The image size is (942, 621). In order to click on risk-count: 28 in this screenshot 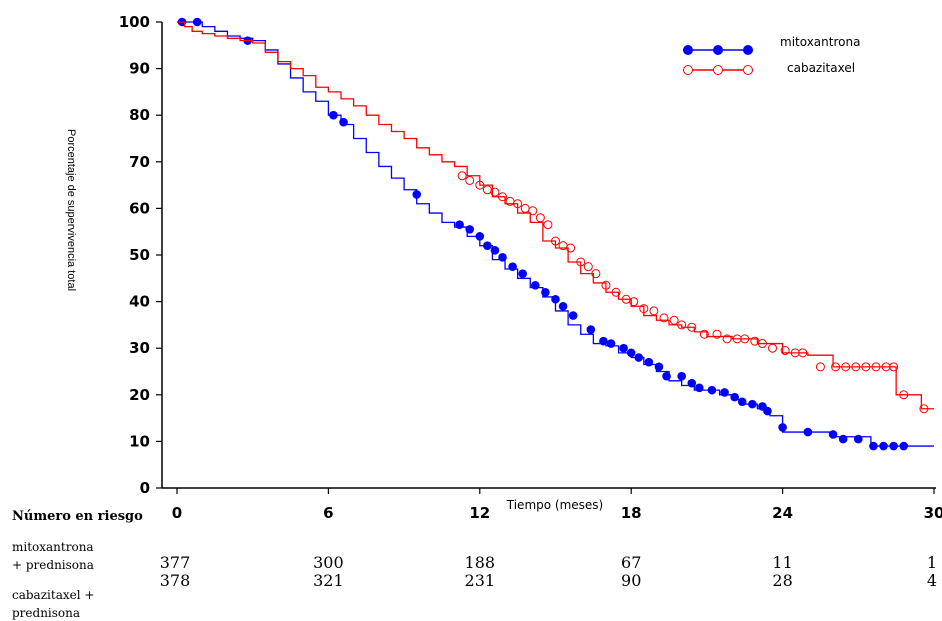, I will do `click(782, 580)`.